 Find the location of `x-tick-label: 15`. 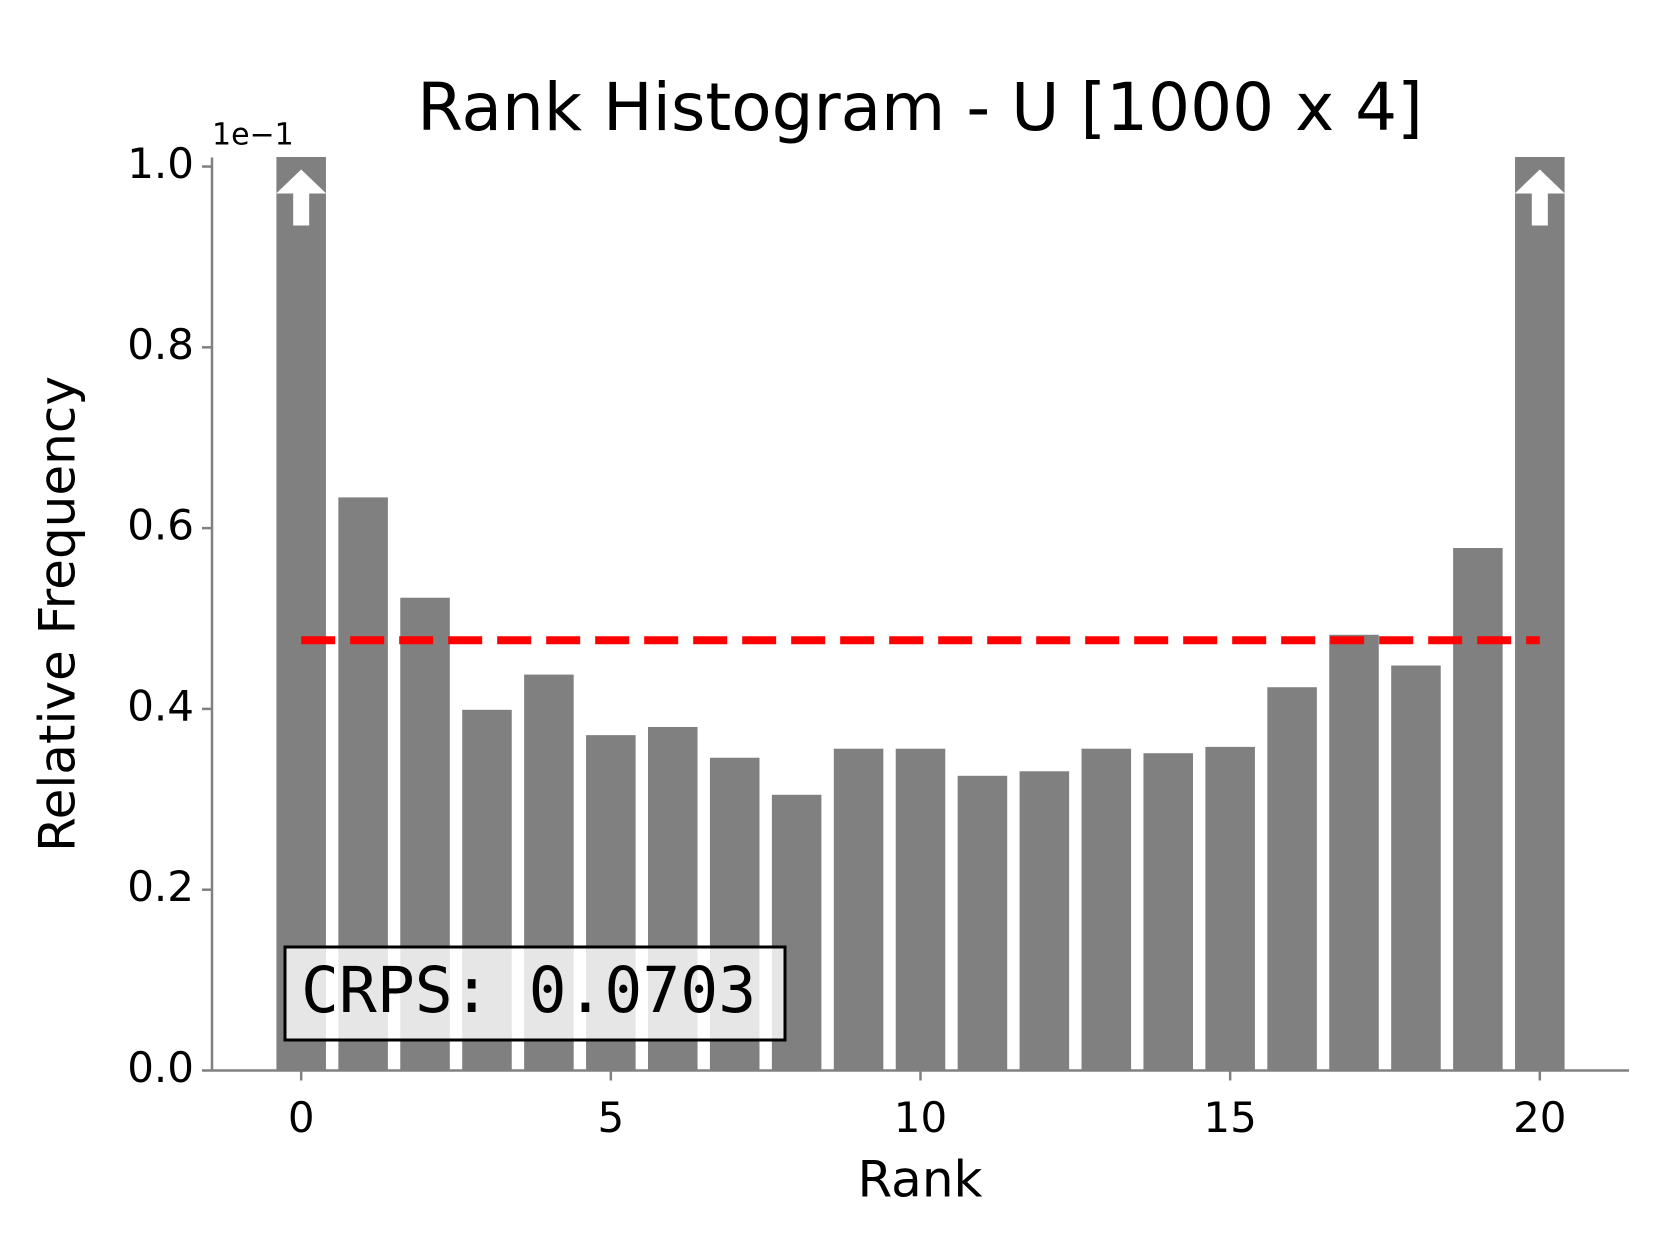

x-tick-label: 15 is located at coordinates (1229, 1117).